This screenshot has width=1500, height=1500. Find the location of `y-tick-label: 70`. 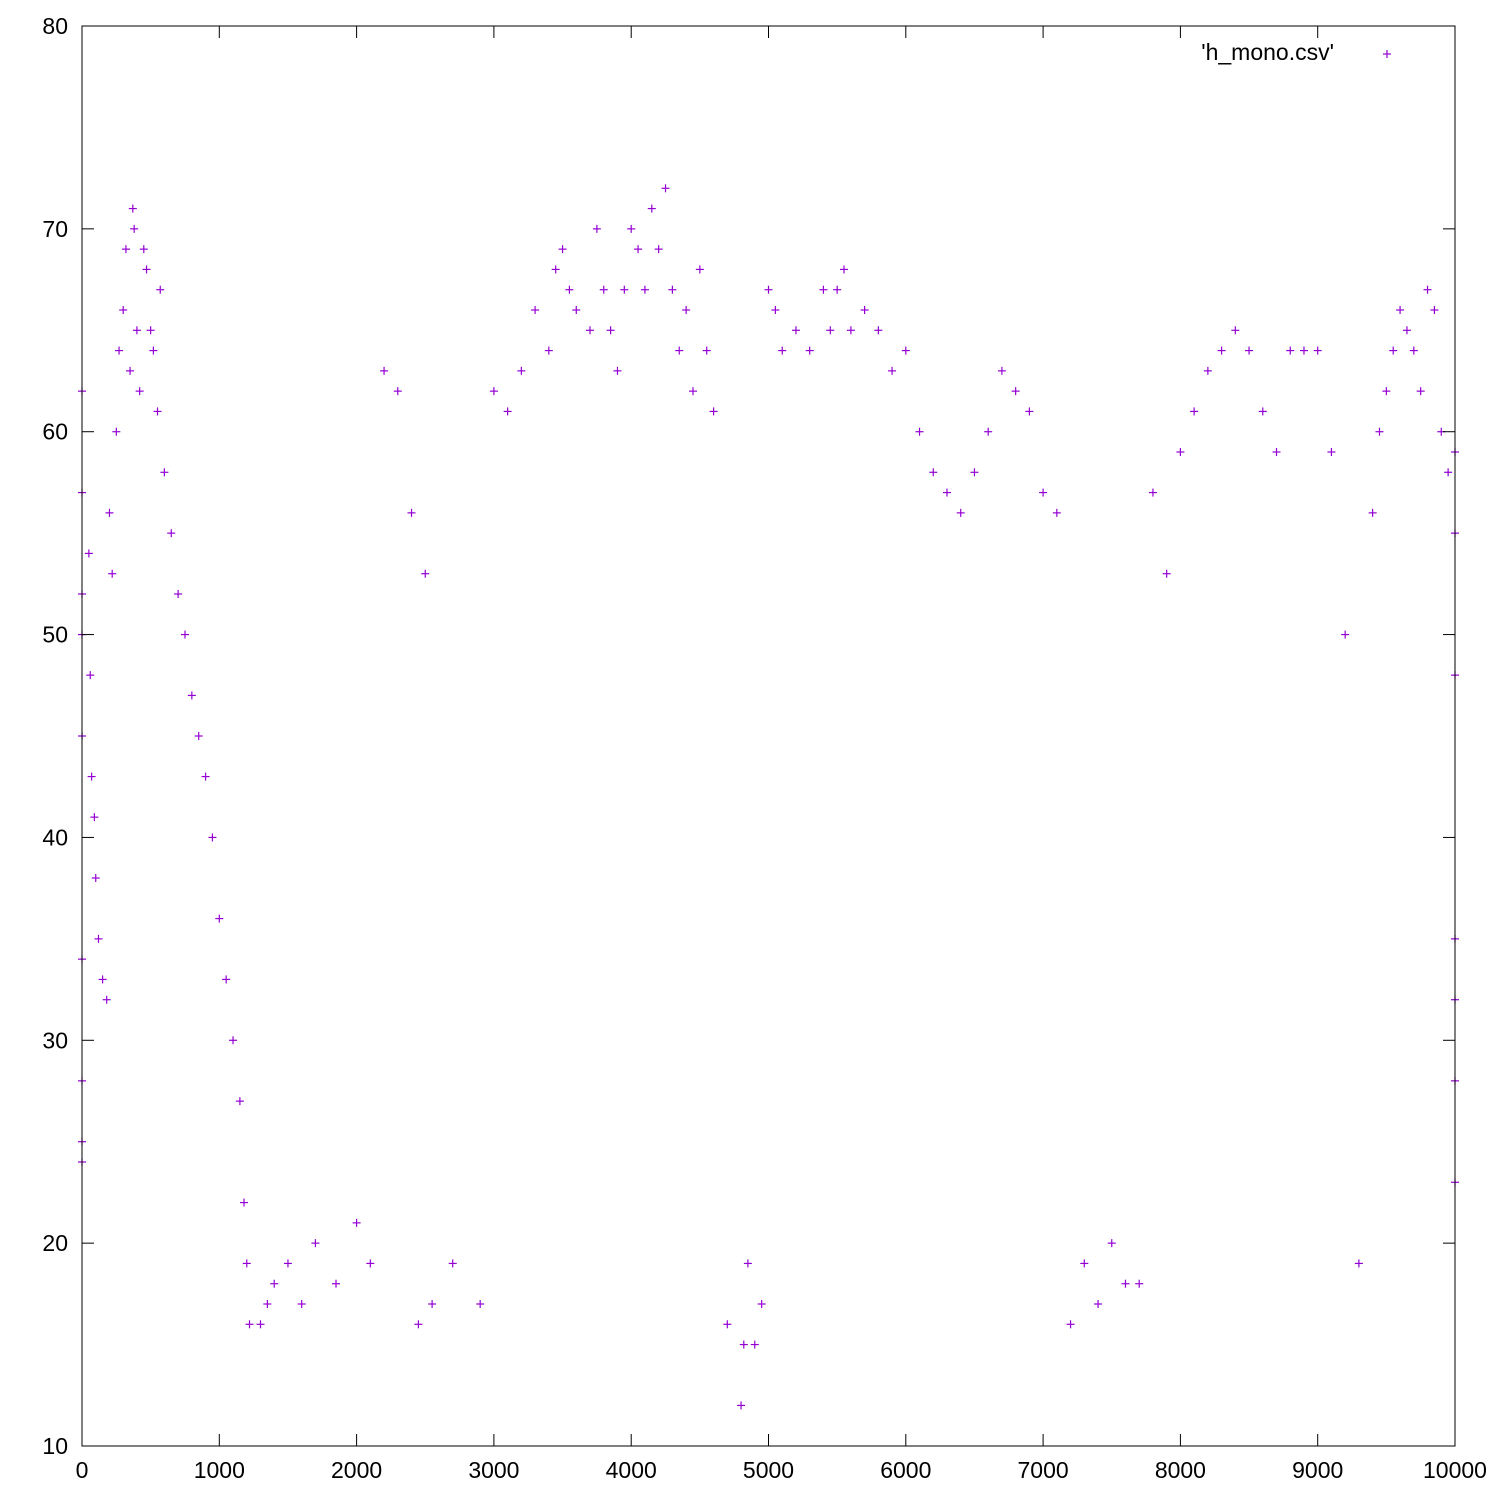

y-tick-label: 70 is located at coordinates (55, 229).